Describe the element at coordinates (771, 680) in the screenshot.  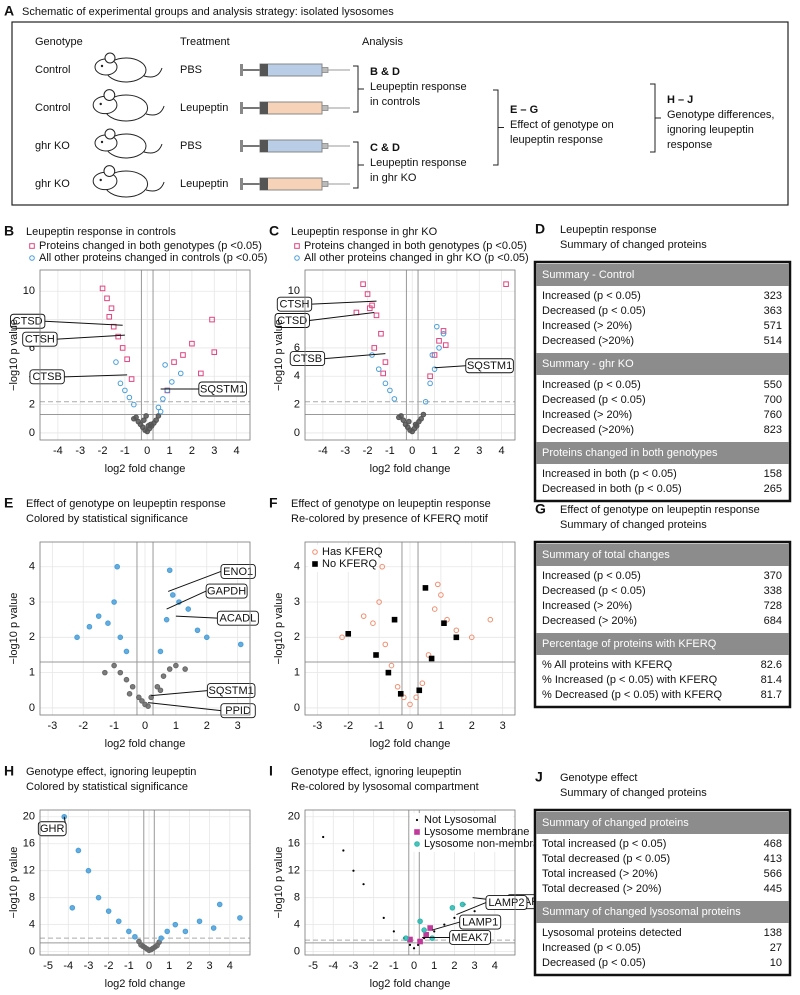
I see `row-value: 81.4` at that location.